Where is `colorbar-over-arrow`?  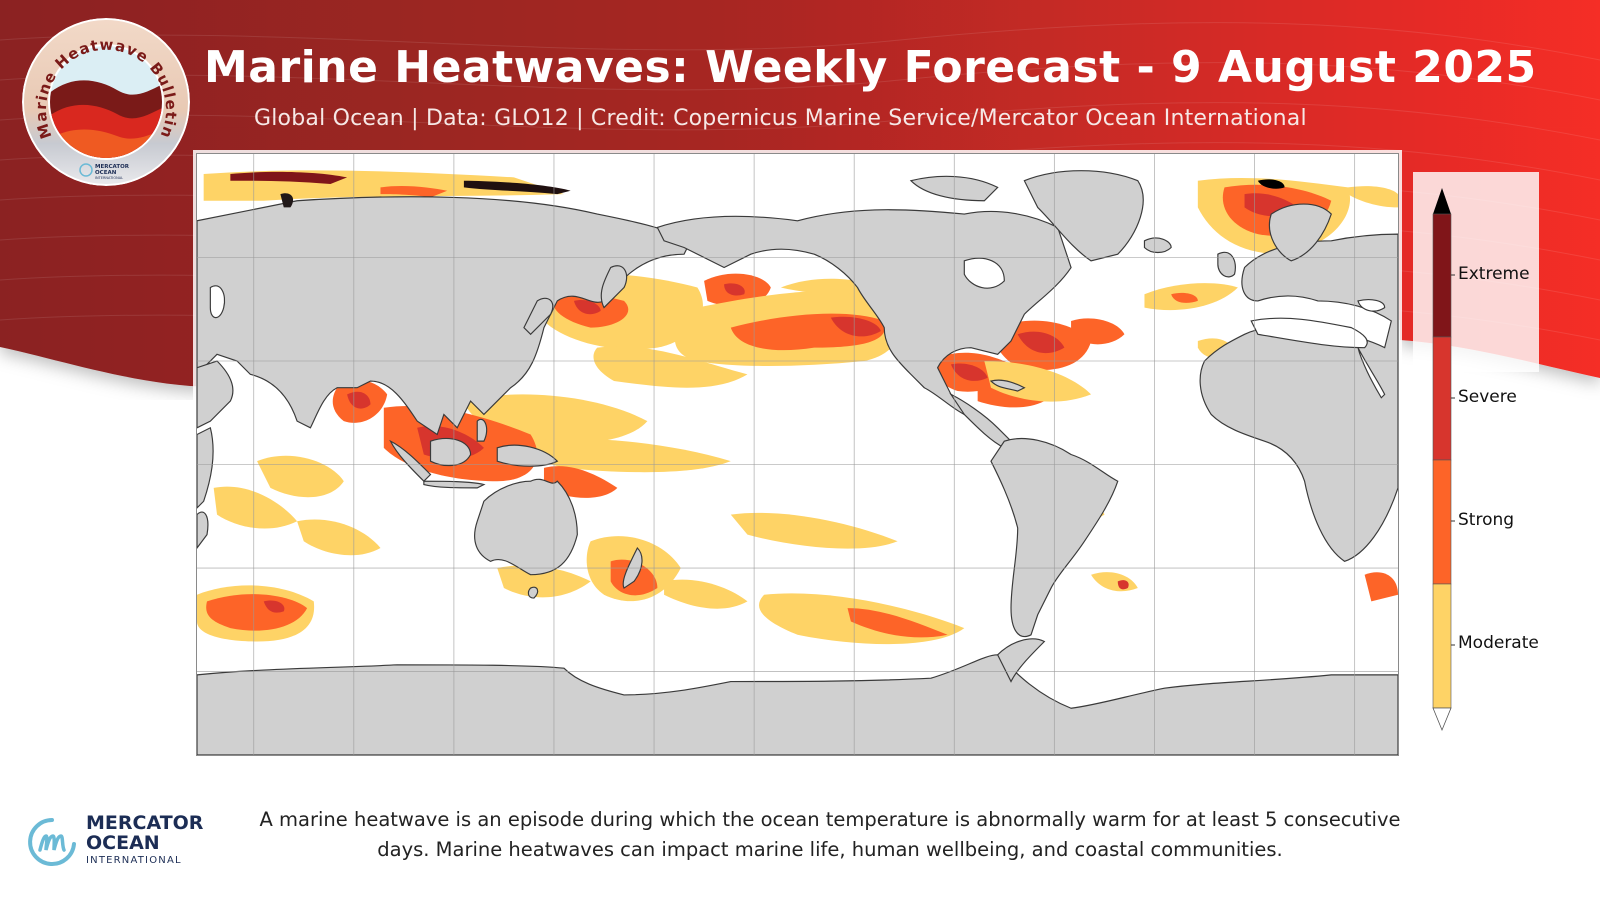
colorbar-over-arrow is located at coordinates (1442, 201).